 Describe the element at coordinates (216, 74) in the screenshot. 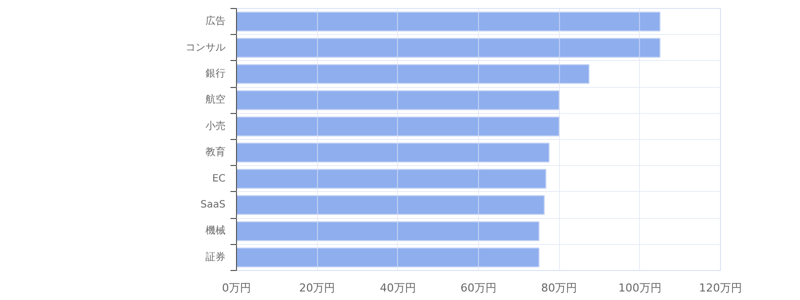

I see `y-tick-label: 銀行` at that location.